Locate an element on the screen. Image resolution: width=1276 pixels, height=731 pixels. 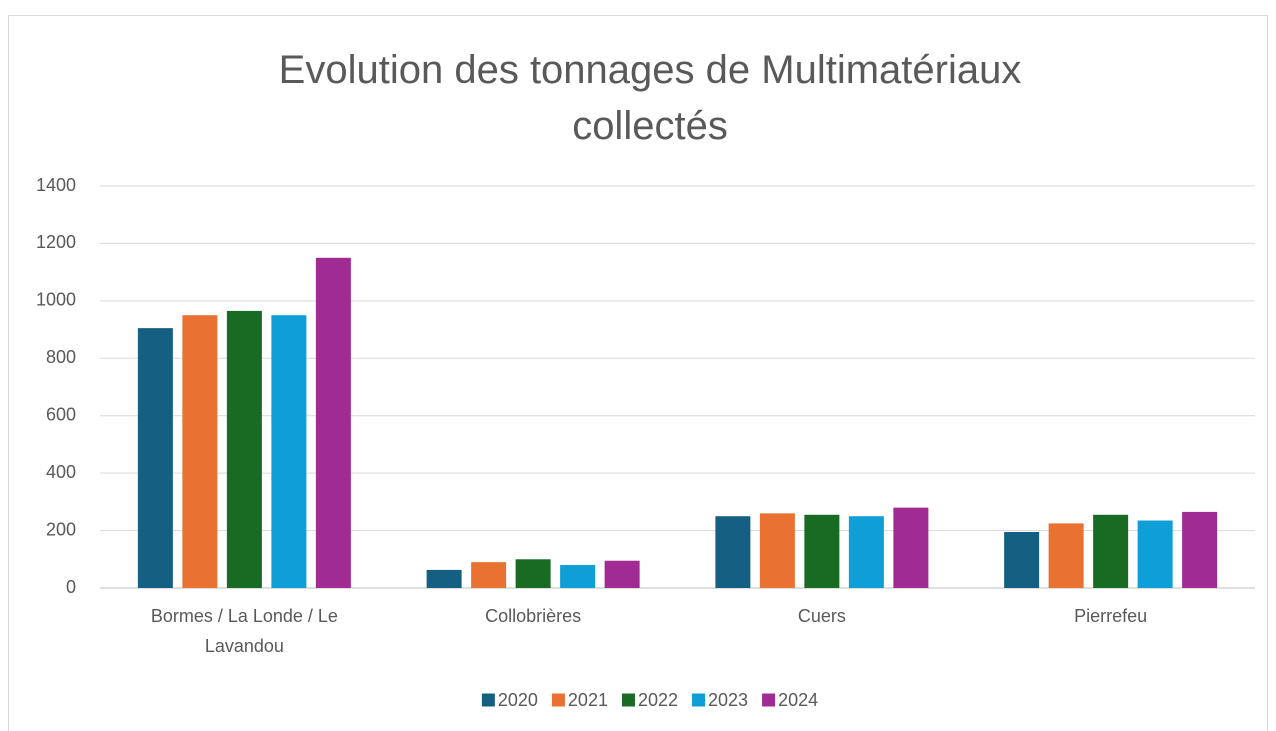
y-tick-label: 1400 is located at coordinates (56, 185).